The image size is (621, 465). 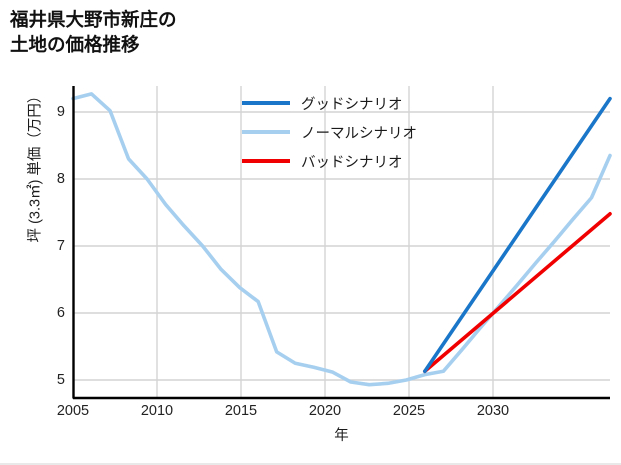 What do you see at coordinates (60, 112) in the screenshot?
I see `y-tick-label: 9` at bounding box center [60, 112].